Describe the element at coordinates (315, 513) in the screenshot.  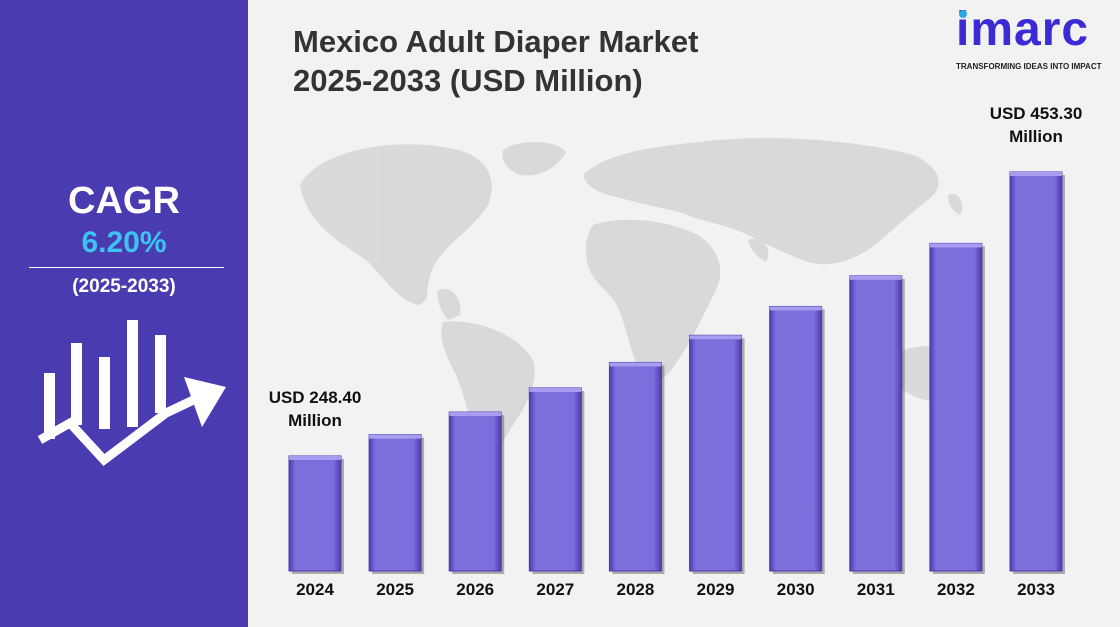
I see `bar-2024` at that location.